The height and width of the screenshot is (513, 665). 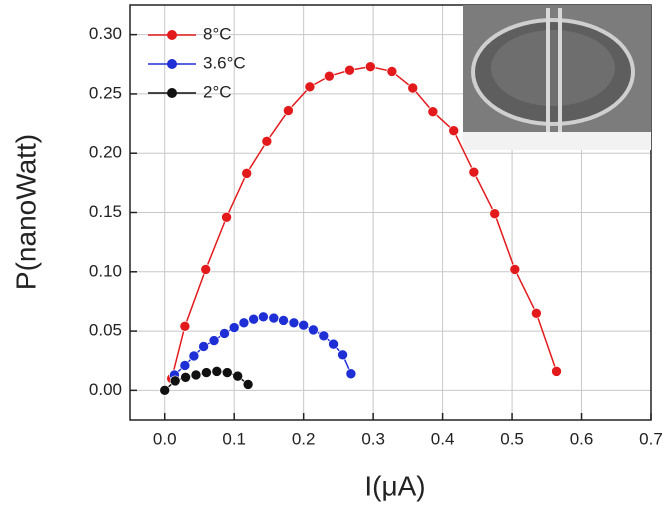 I want to click on y-tick-label: 0.15, so click(x=105, y=211).